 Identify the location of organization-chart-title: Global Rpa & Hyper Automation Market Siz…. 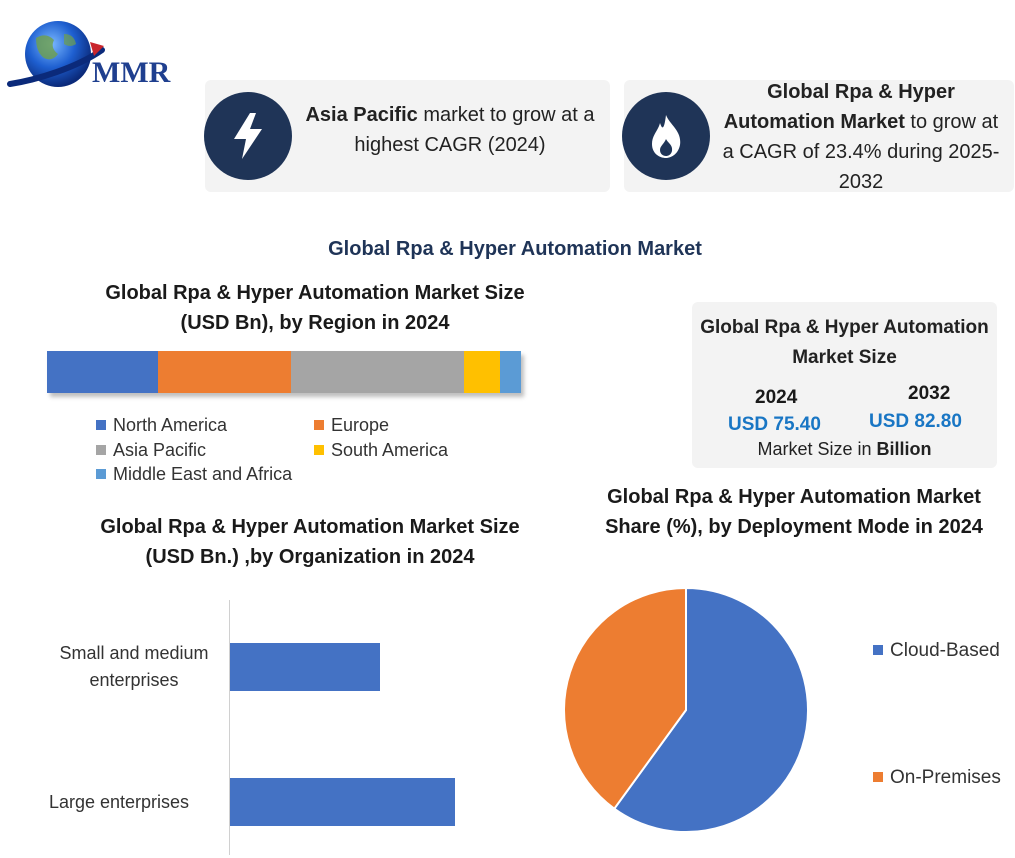
(310, 542).